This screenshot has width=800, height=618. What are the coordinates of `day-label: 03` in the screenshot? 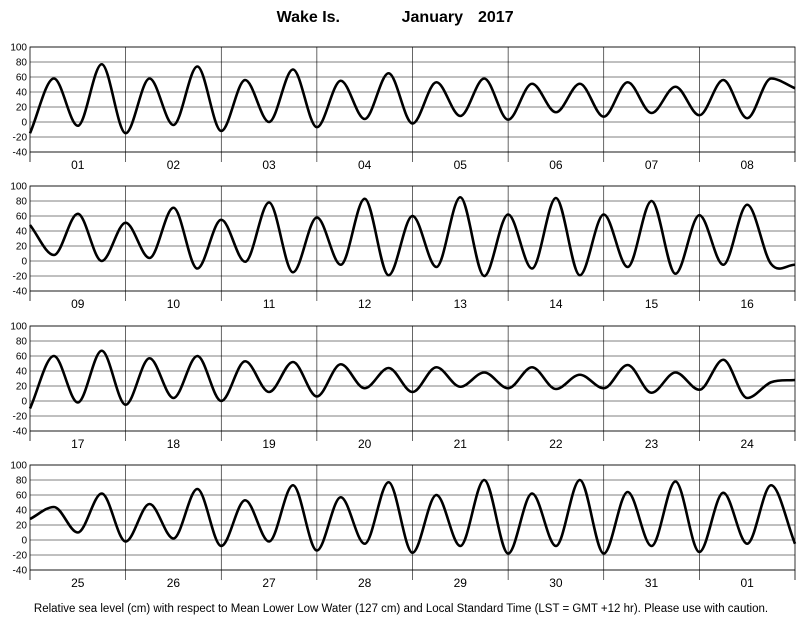 It's located at (269, 165).